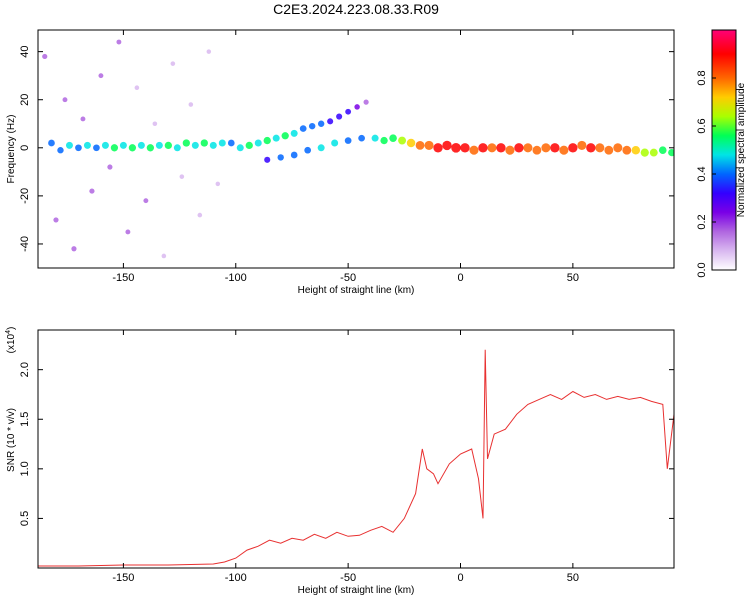 Image resolution: width=750 pixels, height=600 pixels. Describe the element at coordinates (460, 578) in the screenshot. I see `snr-x-tick-label: 0` at that location.